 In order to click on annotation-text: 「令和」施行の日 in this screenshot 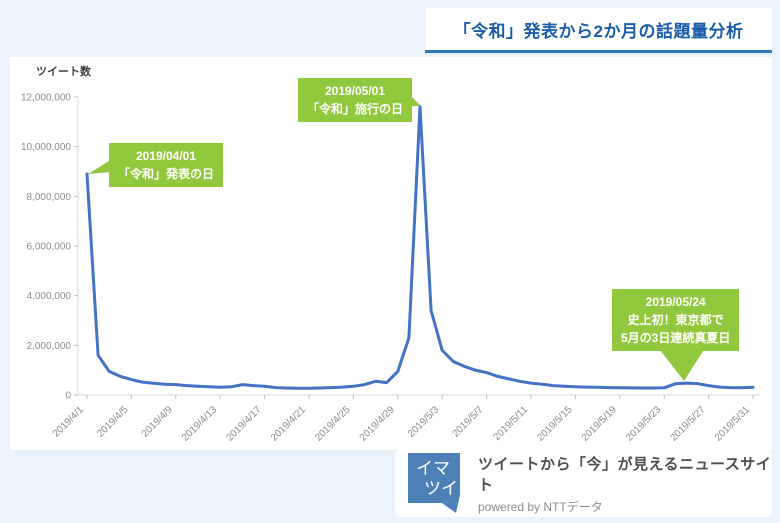, I will do `click(355, 109)`.